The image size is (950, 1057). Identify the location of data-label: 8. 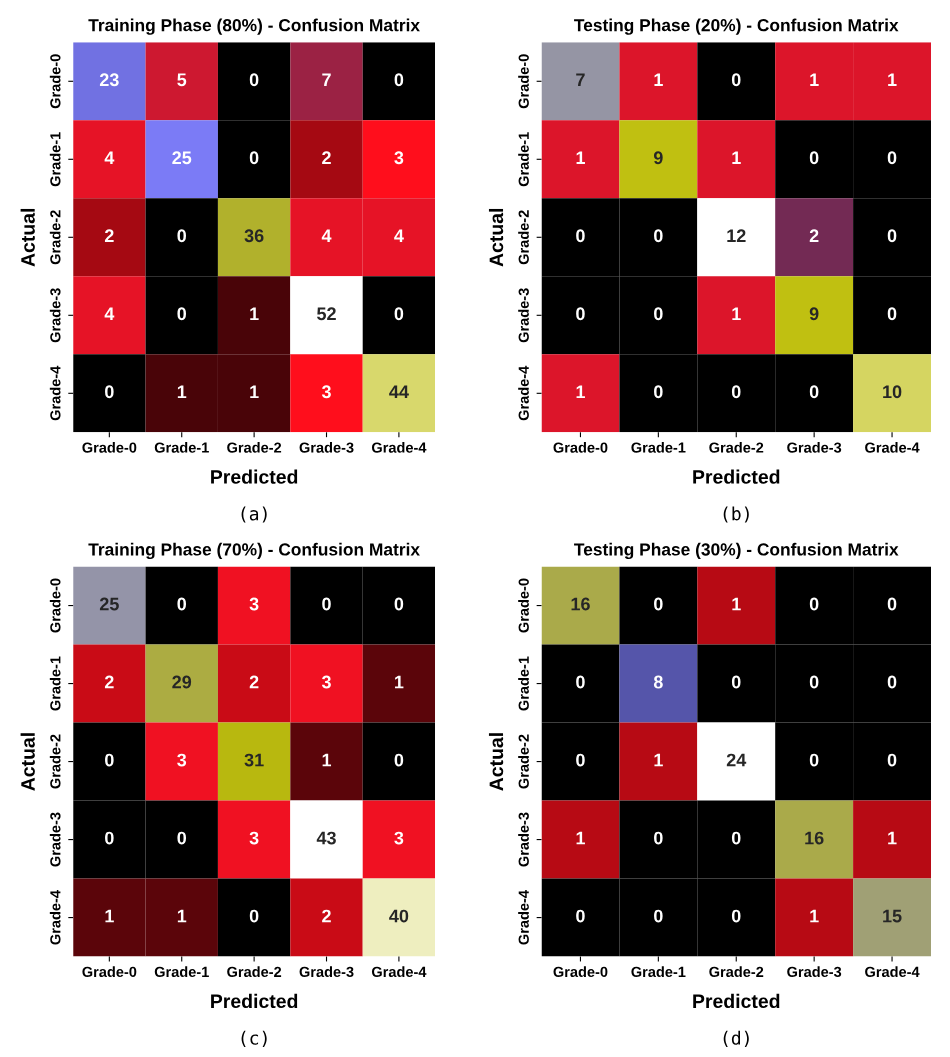
(658, 682).